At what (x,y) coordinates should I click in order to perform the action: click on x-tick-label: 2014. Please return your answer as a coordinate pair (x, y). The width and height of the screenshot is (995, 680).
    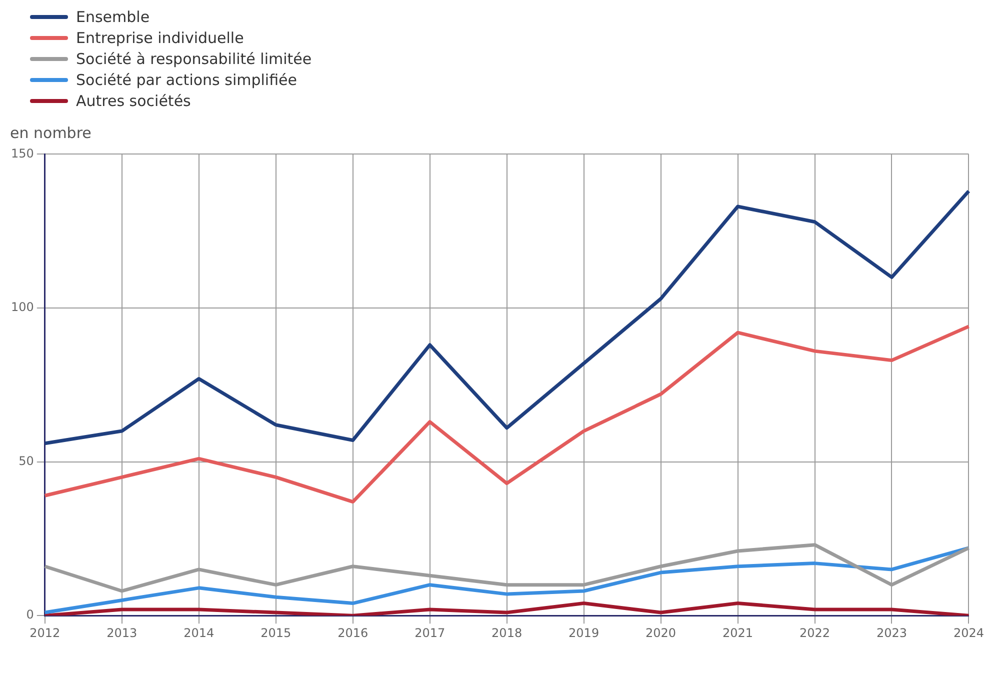
    Looking at the image, I should click on (199, 633).